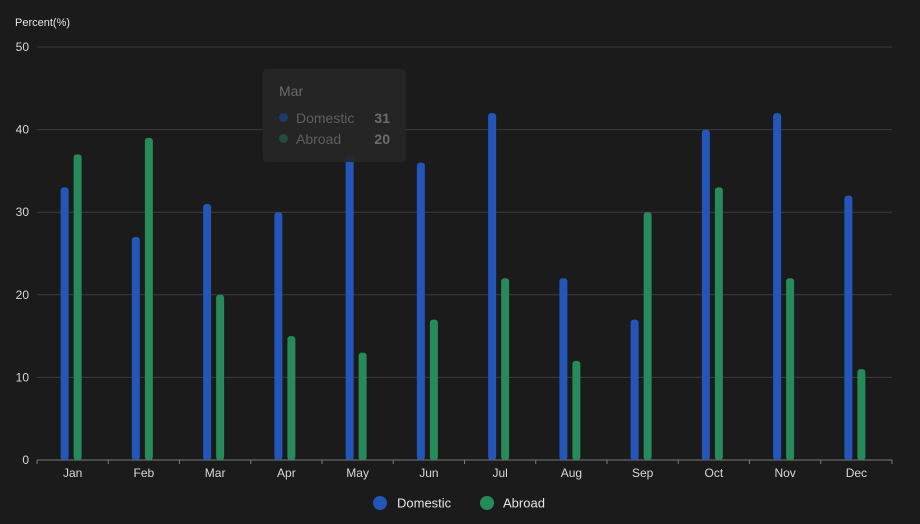 The height and width of the screenshot is (524, 920). I want to click on y-axis: 0 10 20 30 40 50, so click(23, 253).